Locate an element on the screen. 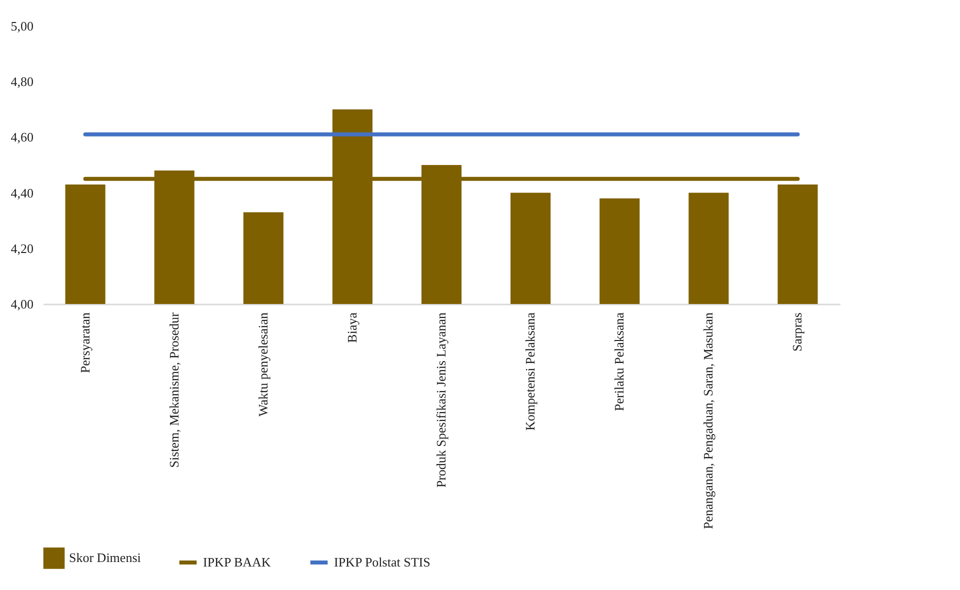 Image resolution: width=960 pixels, height=590 pixels. y-tick-label: 4,60 is located at coordinates (22, 137).